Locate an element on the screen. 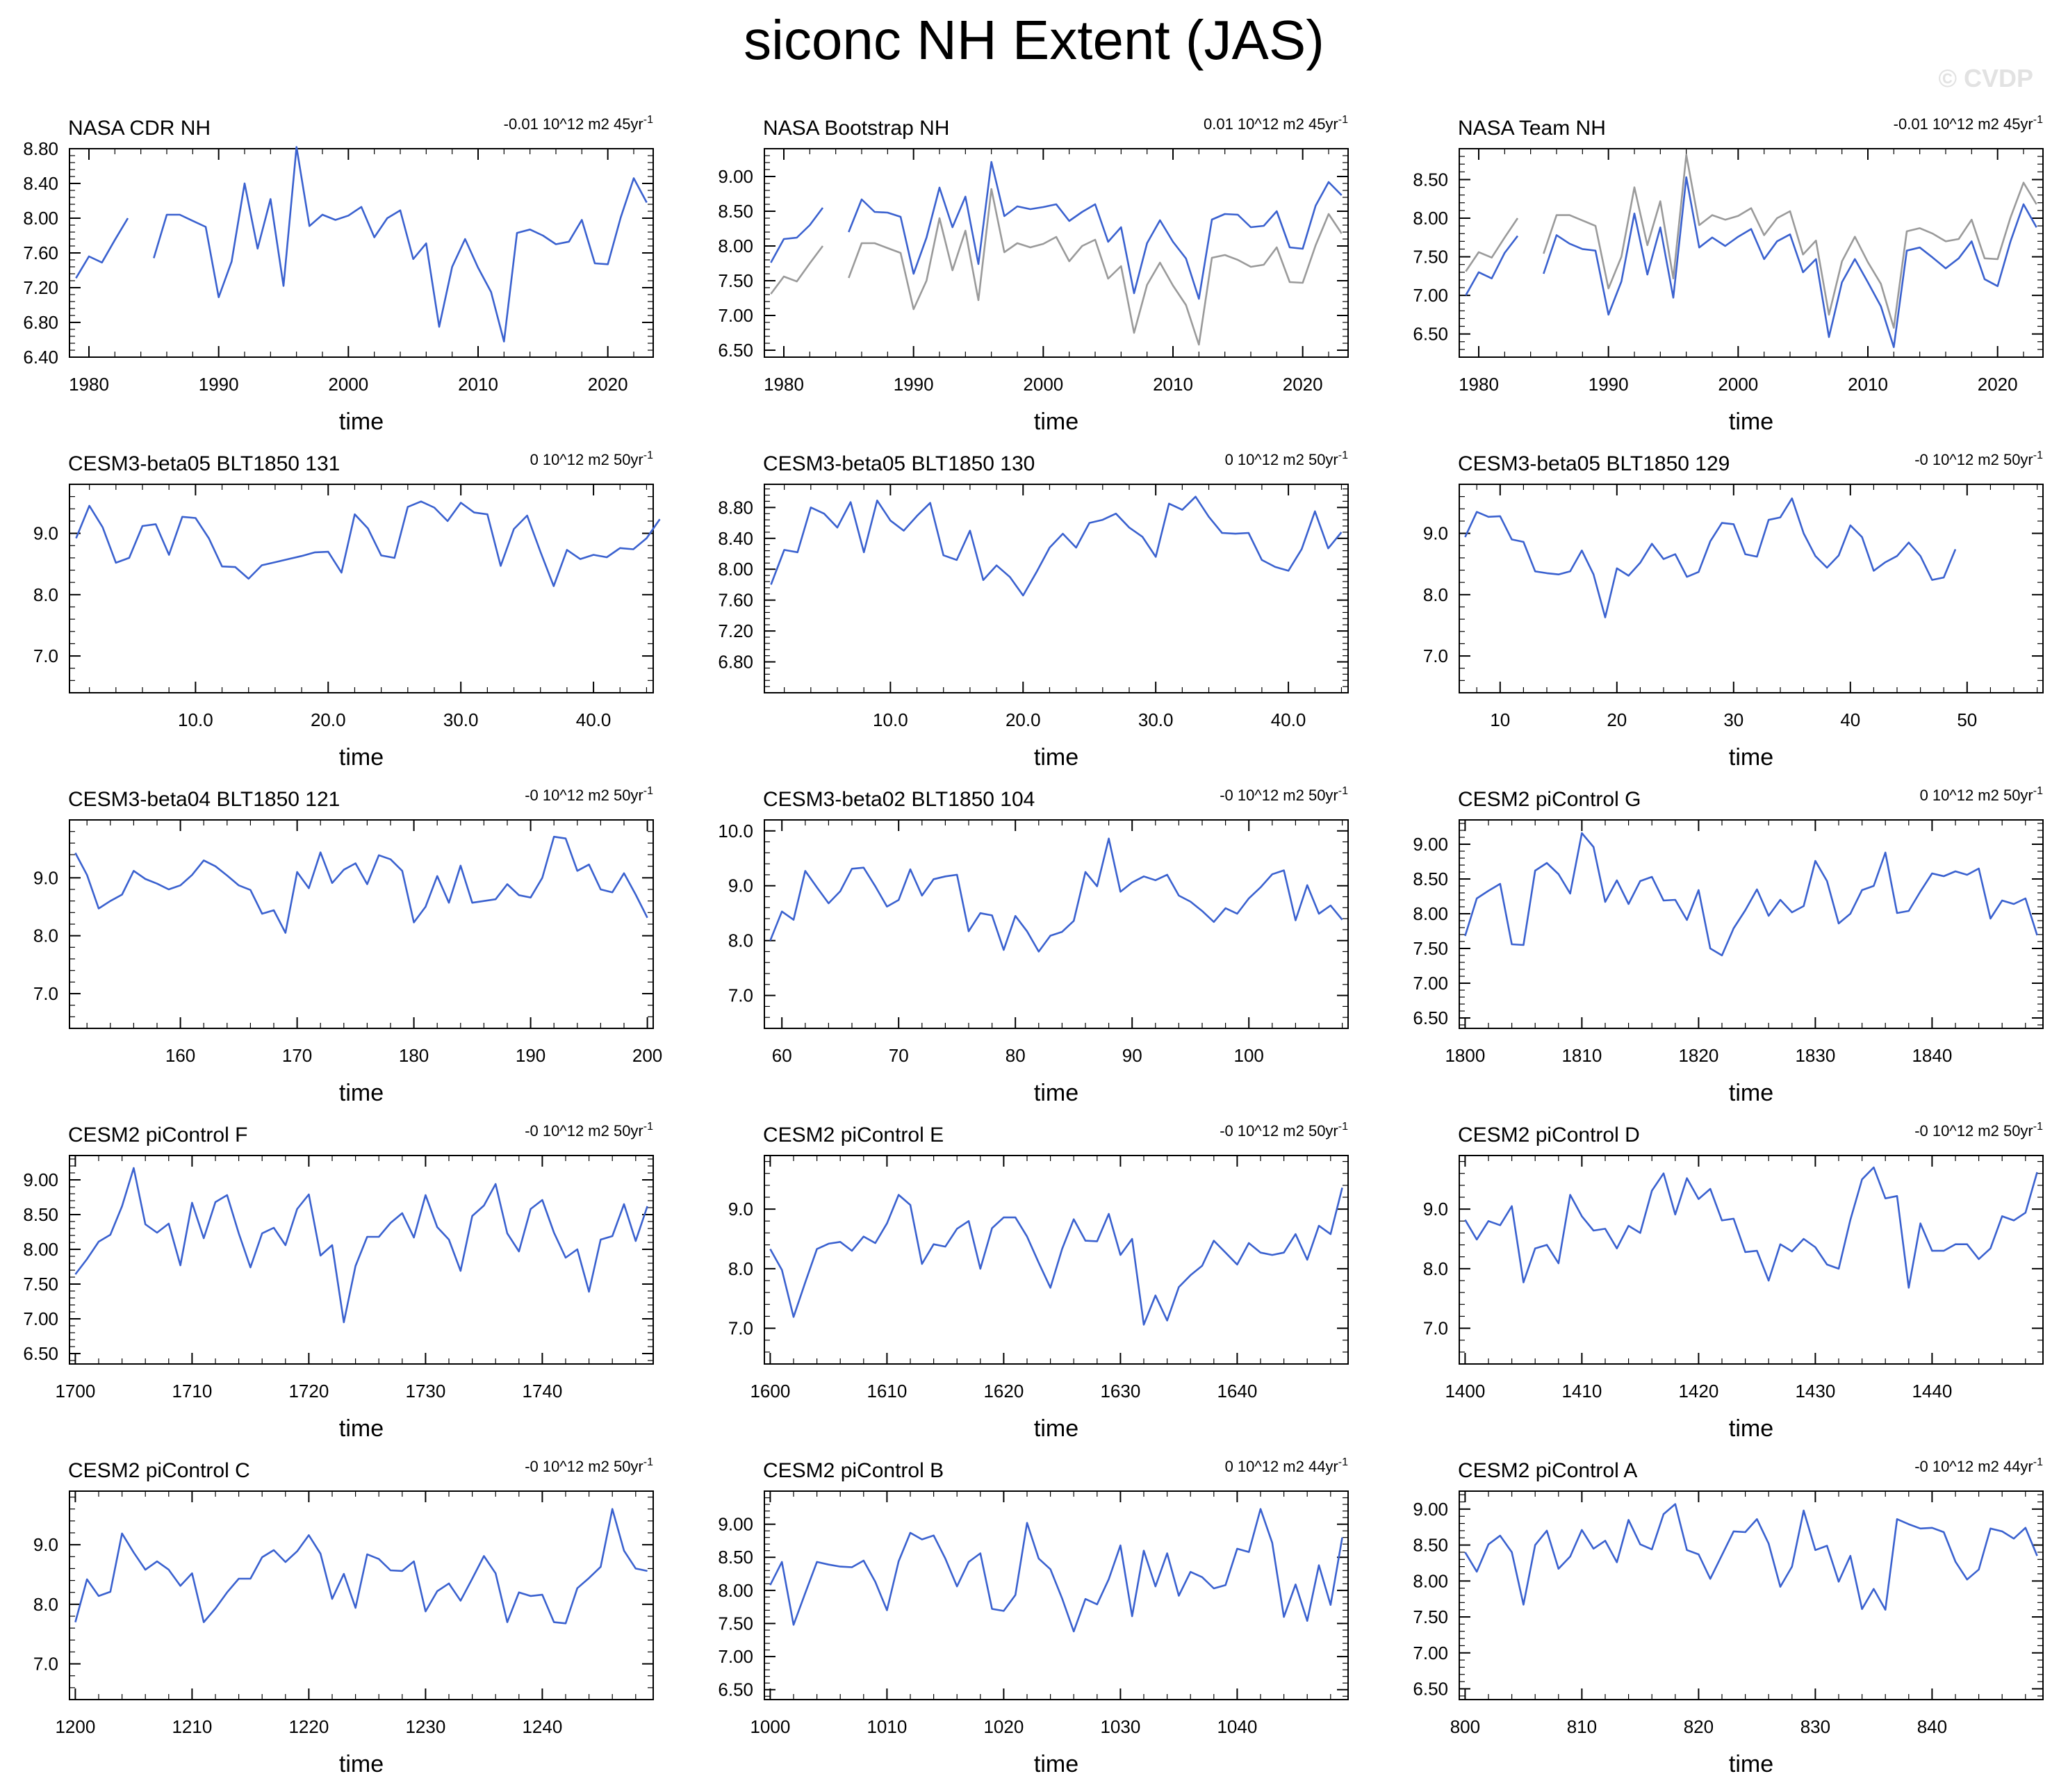 The height and width of the screenshot is (1792, 2068). panel-title: CESM2 piControl B is located at coordinates (853, 1471).